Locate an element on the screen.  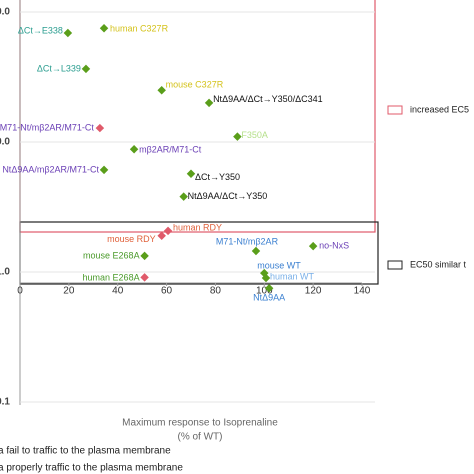
x-tick-label: 100 is located at coordinates (264, 291).